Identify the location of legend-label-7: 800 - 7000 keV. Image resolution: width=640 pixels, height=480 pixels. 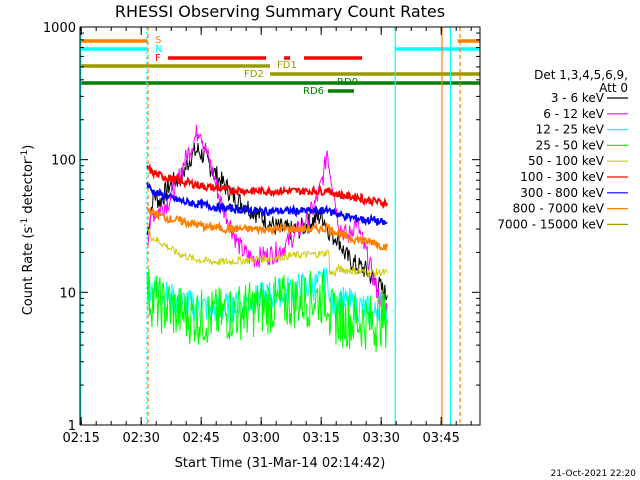
(559, 209).